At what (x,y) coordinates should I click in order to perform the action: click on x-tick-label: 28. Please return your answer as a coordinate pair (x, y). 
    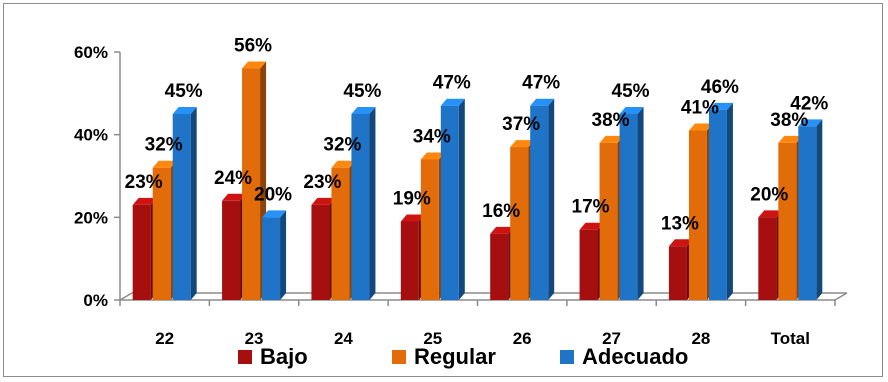
    Looking at the image, I should click on (700, 338).